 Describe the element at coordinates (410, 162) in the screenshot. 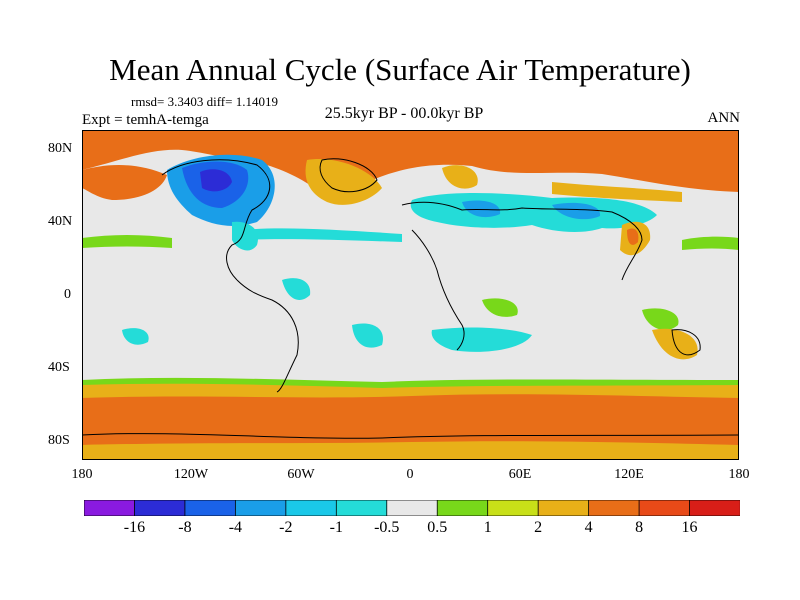

I see `arctic-warm-region` at that location.